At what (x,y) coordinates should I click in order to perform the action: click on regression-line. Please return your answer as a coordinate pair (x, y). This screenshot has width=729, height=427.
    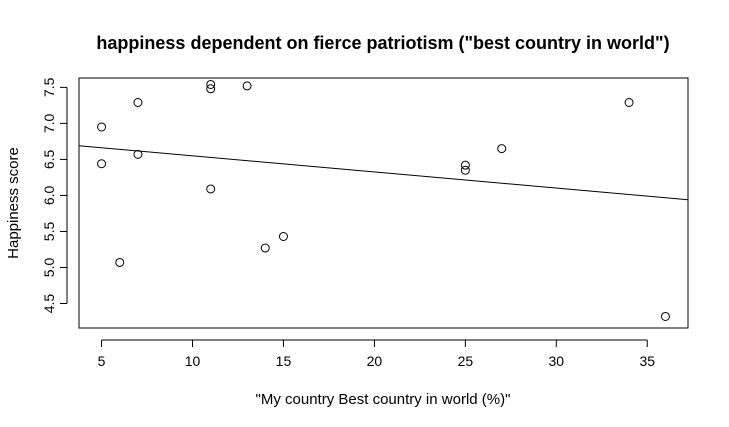
    Looking at the image, I should click on (383, 173).